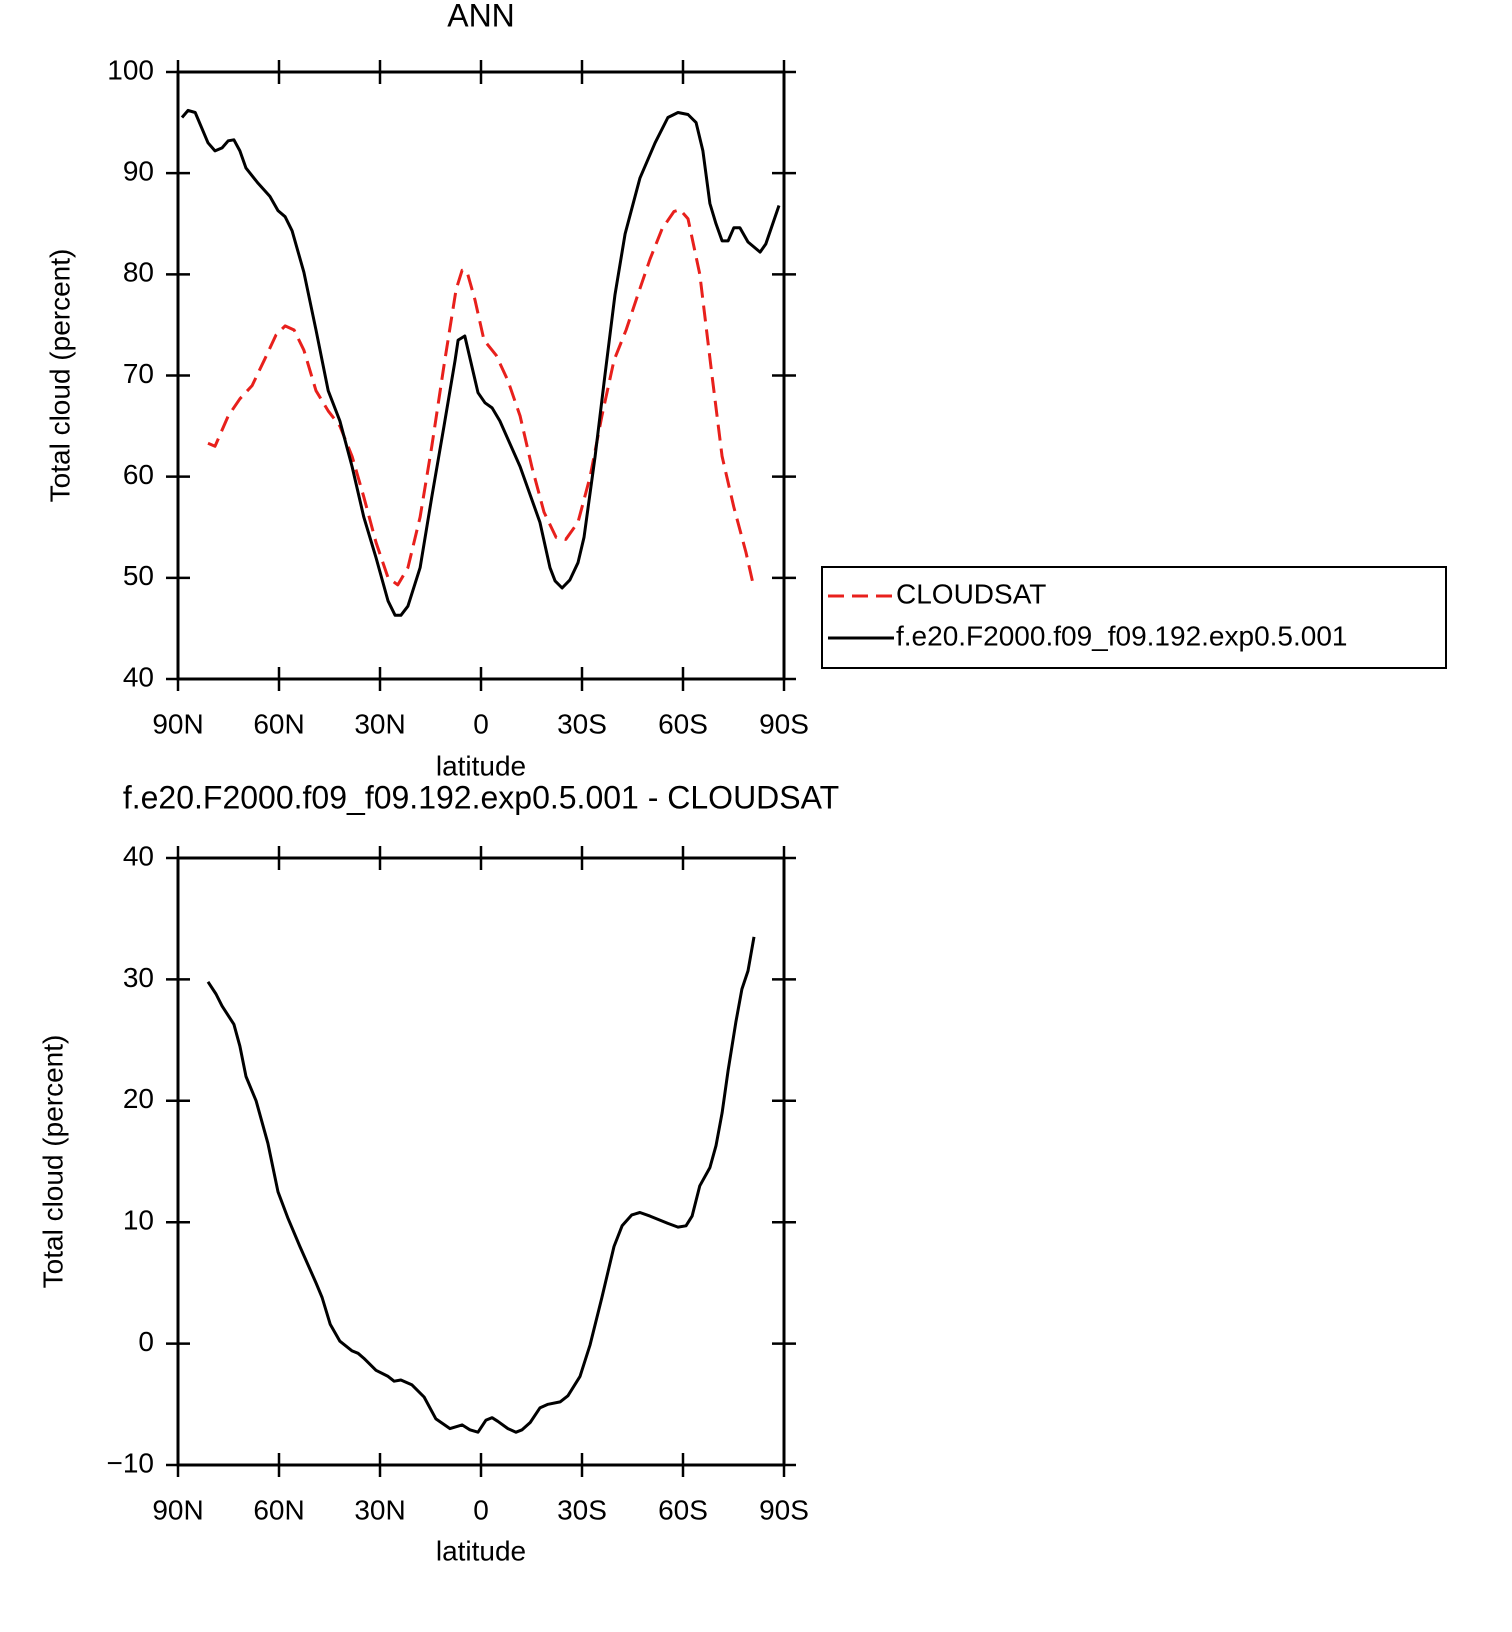  I want to click on y-tick-label: 100, so click(130, 69).